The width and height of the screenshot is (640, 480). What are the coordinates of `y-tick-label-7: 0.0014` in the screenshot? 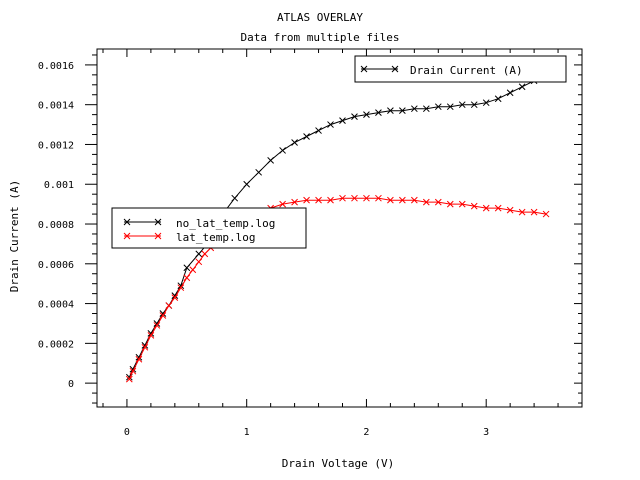 It's located at (56, 106).